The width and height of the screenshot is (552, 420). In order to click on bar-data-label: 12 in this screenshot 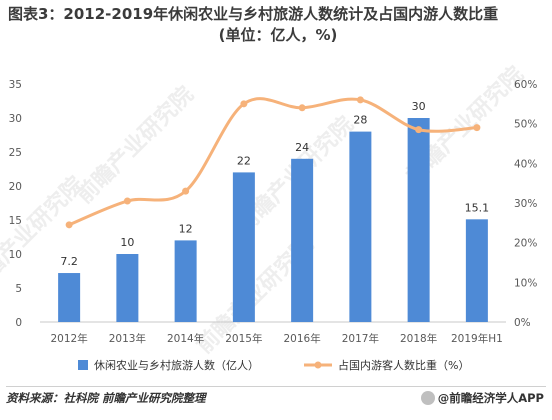, I will do `click(186, 228)`.